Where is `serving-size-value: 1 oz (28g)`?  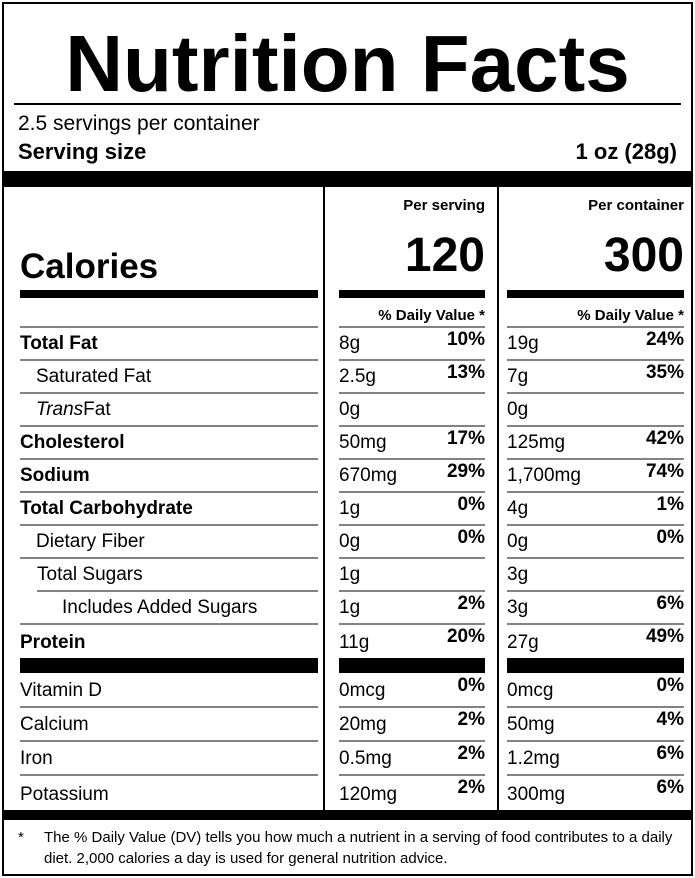
serving-size-value: 1 oz (28g) is located at coordinates (626, 151).